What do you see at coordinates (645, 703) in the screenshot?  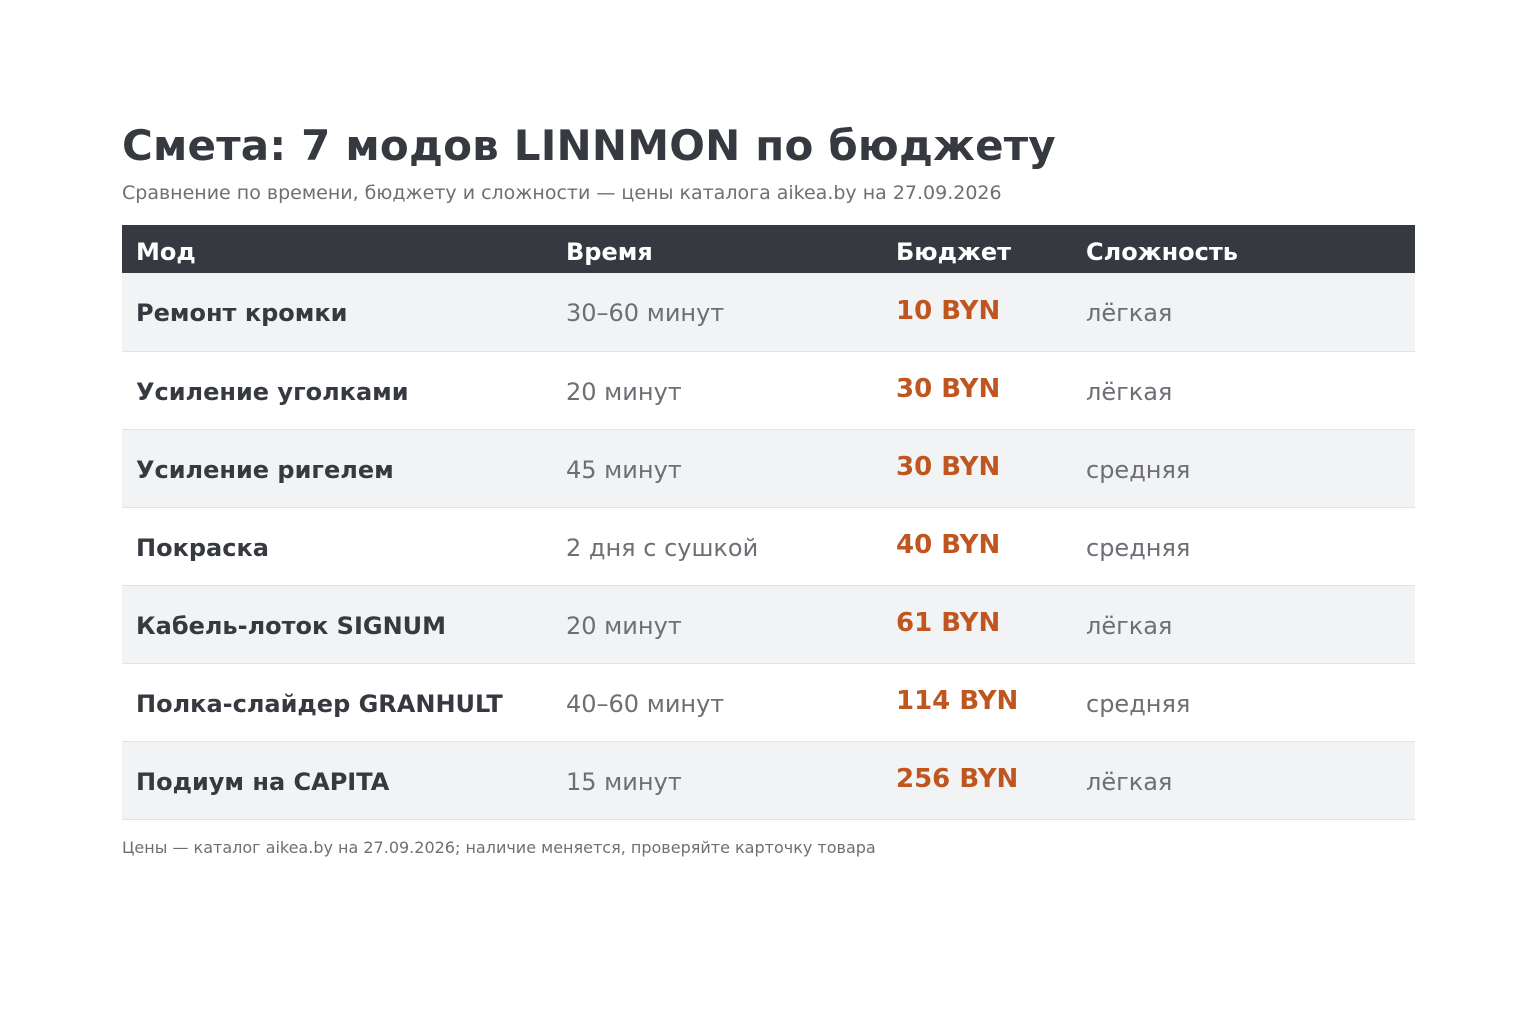 I see `mod-time: 40–60 минут` at bounding box center [645, 703].